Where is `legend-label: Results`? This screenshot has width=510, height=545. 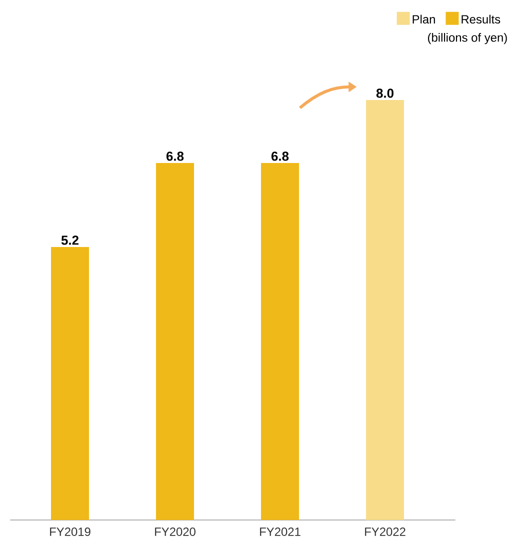 legend-label: Results is located at coordinates (481, 19).